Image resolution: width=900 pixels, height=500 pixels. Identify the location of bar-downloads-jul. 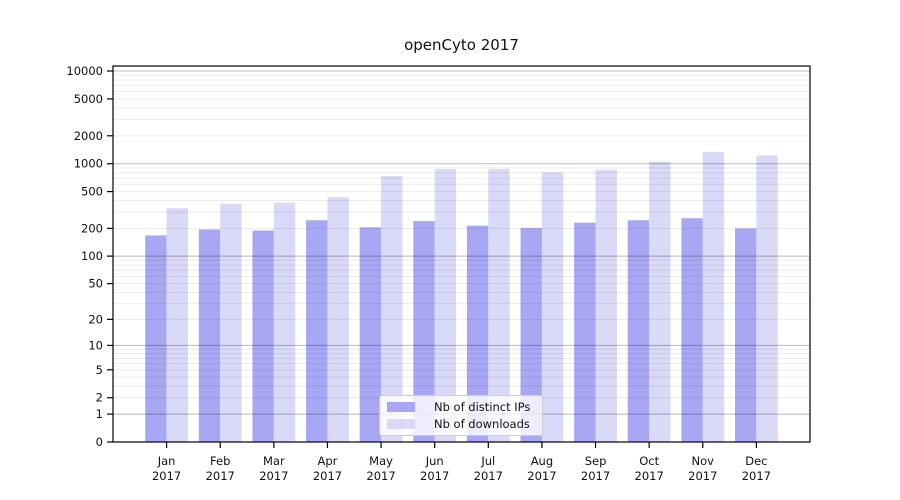
(499, 306).